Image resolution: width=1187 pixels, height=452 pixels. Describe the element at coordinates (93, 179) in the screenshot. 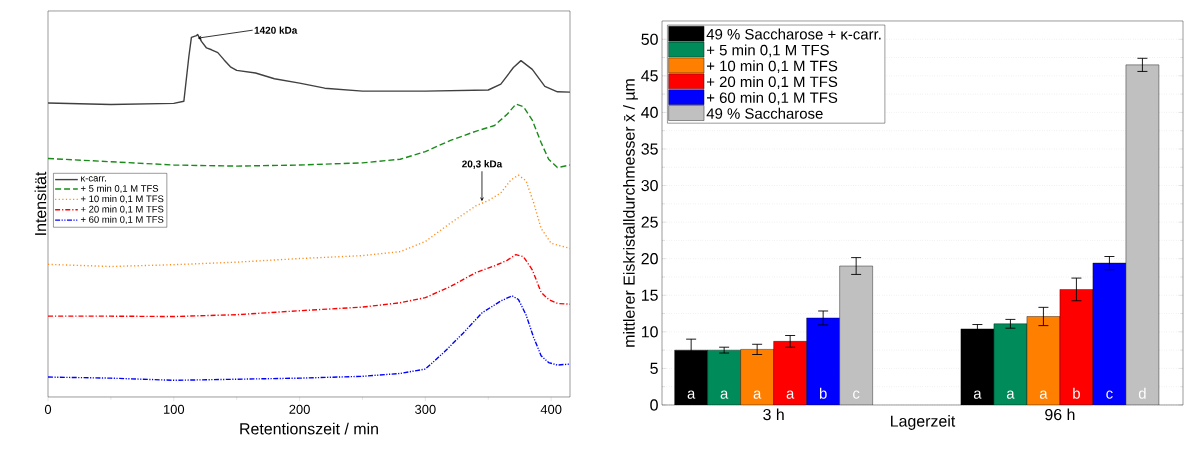

I see `legend-label: κ-carr.` at that location.